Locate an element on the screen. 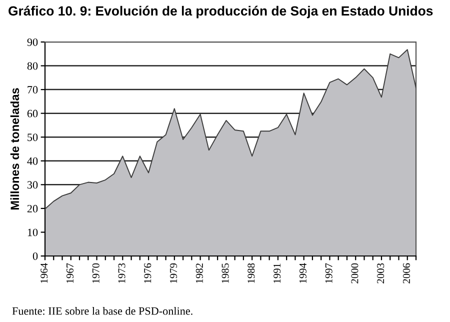 The width and height of the screenshot is (450, 322). y-tick-label: 50 is located at coordinates (33, 138).